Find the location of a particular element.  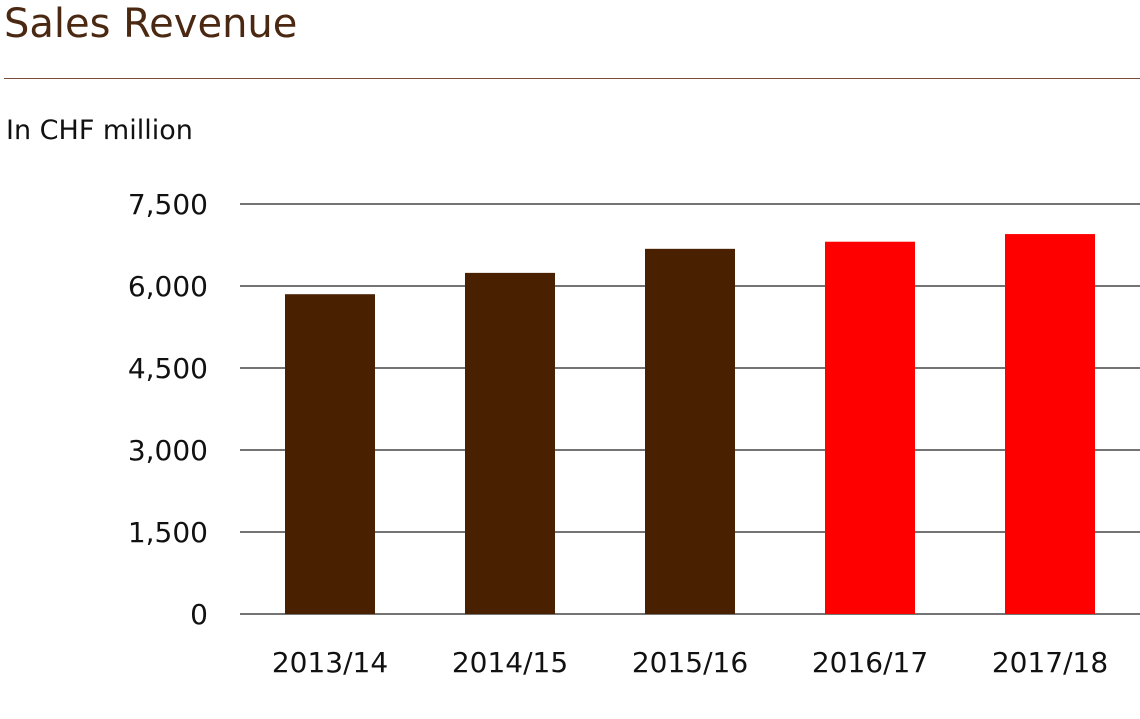

x-tick-label: 2014/15 is located at coordinates (510, 662).